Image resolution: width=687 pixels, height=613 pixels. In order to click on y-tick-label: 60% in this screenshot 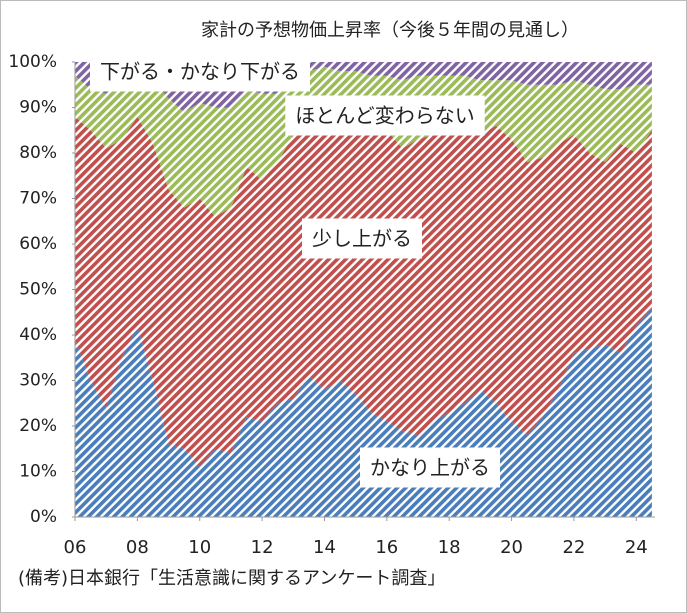, I will do `click(38, 244)`.